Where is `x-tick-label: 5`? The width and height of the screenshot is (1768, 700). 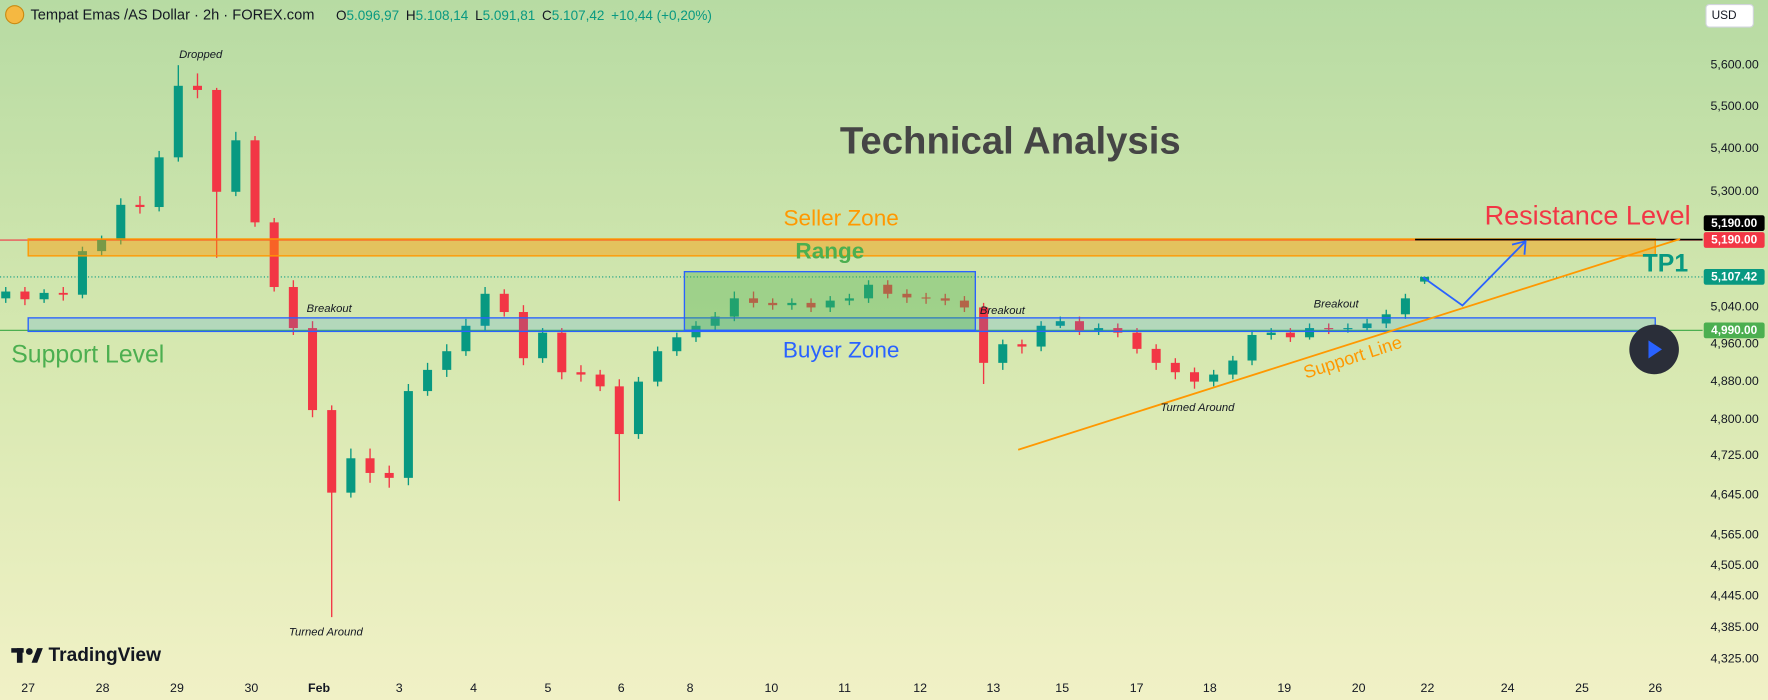
x-tick-label: 5 is located at coordinates (548, 688).